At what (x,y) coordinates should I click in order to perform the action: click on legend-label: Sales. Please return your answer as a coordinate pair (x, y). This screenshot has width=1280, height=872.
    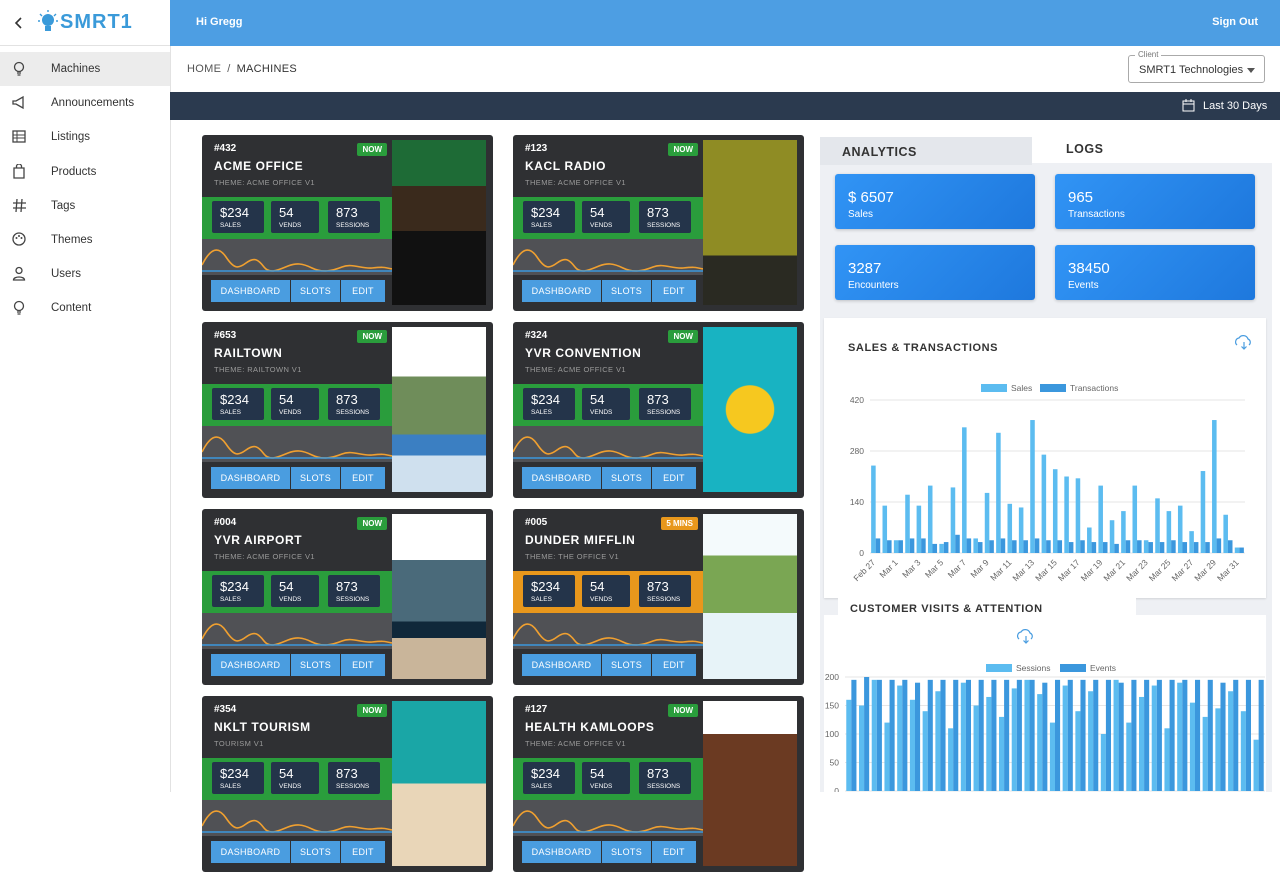
    Looking at the image, I should click on (1021, 388).